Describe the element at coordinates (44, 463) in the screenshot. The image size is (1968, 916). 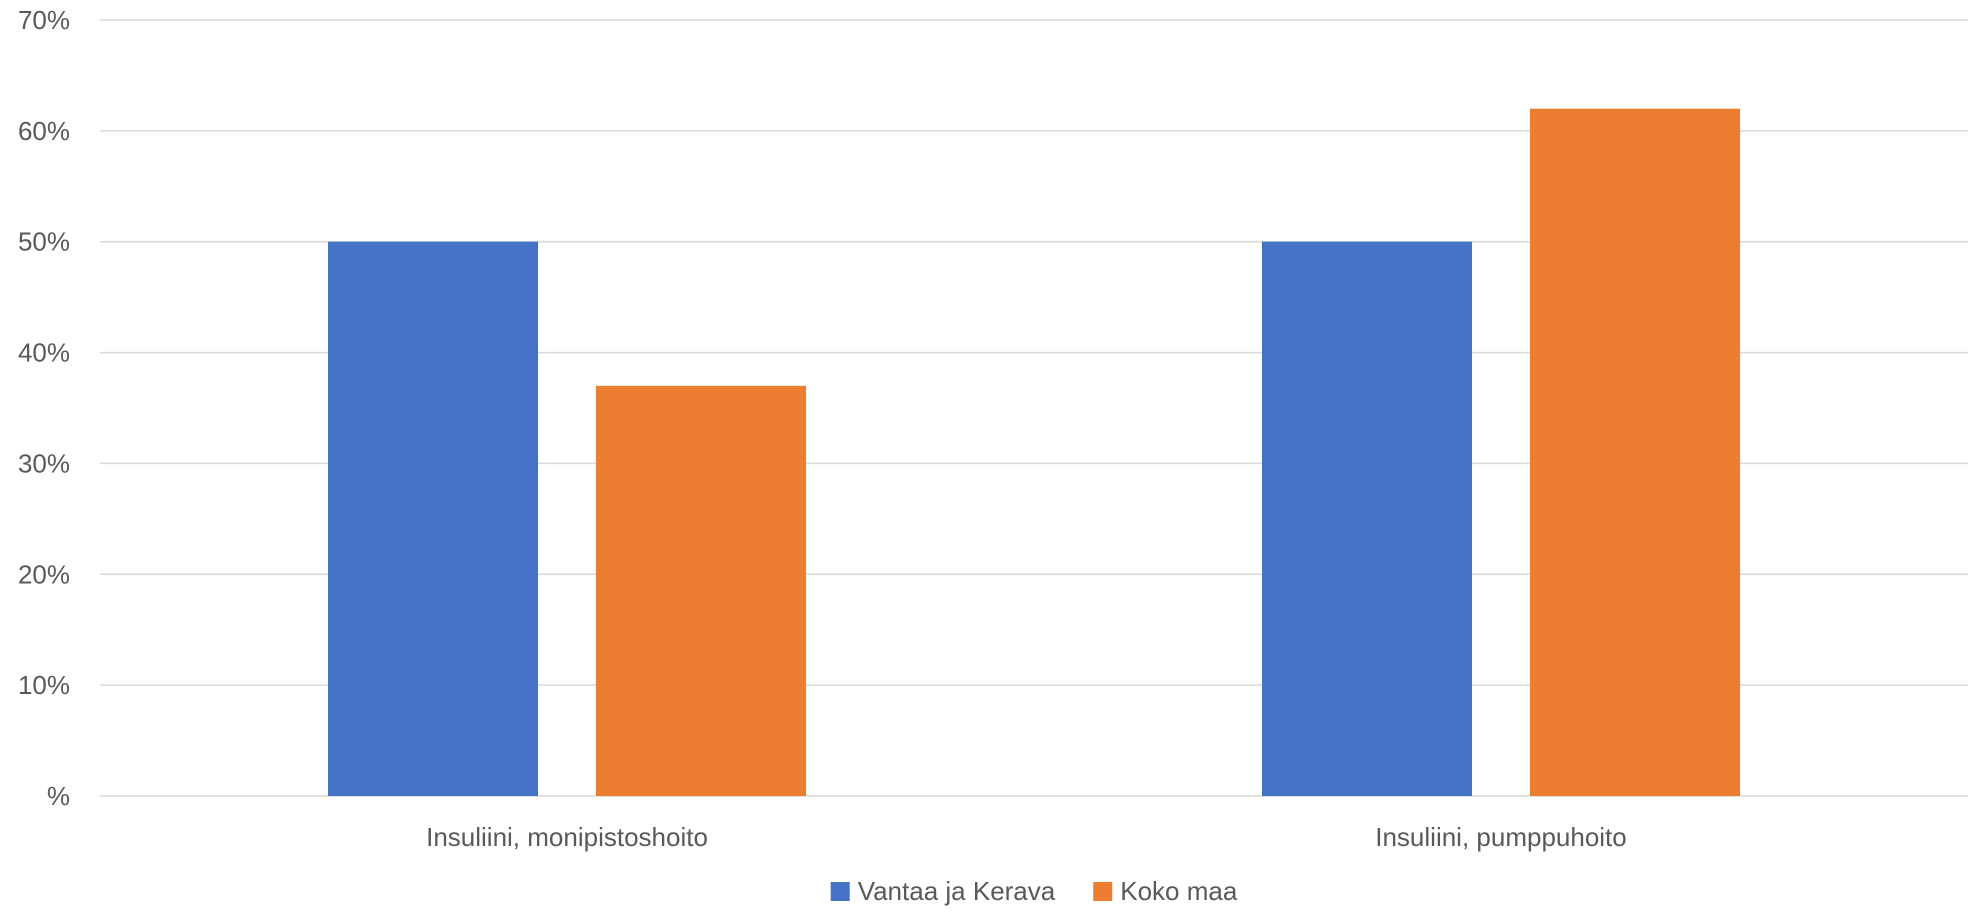
I see `y-tick-label: 30%` at that location.